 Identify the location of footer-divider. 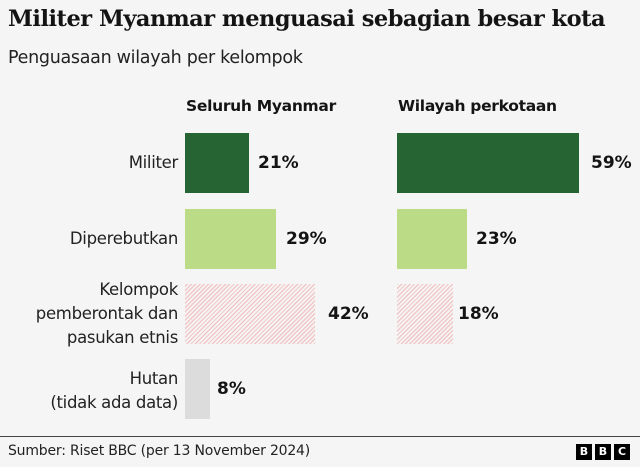
(320, 436).